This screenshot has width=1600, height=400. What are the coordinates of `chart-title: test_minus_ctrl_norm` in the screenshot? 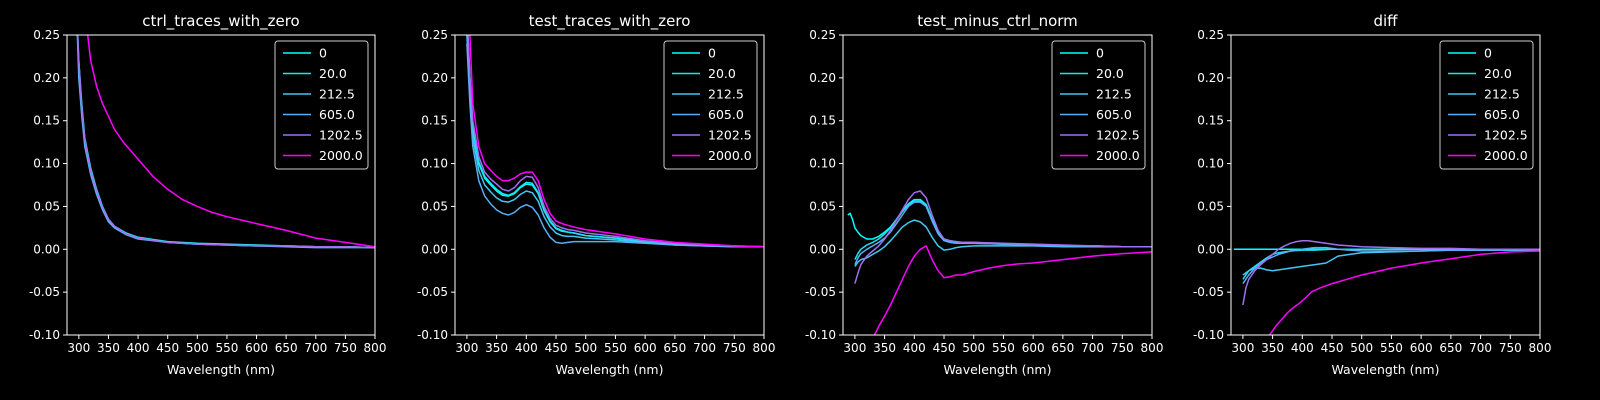 It's located at (997, 21).